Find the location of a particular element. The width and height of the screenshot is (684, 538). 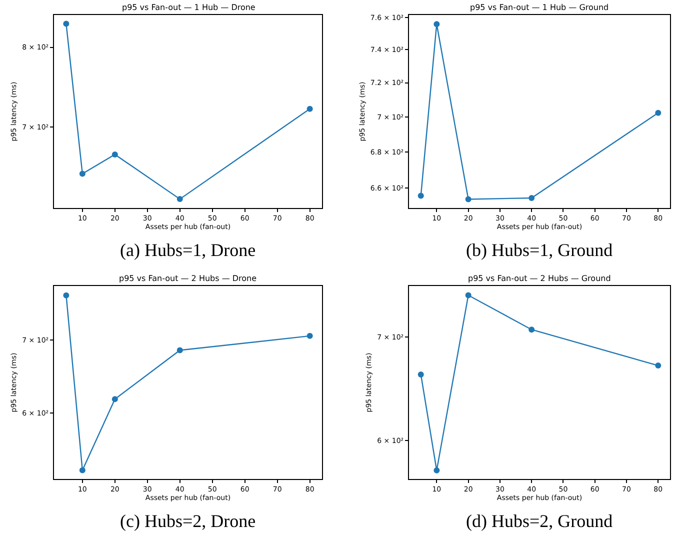

chart-title: p95 vs Fan-out — 2 Hubs — Ground is located at coordinates (539, 278).